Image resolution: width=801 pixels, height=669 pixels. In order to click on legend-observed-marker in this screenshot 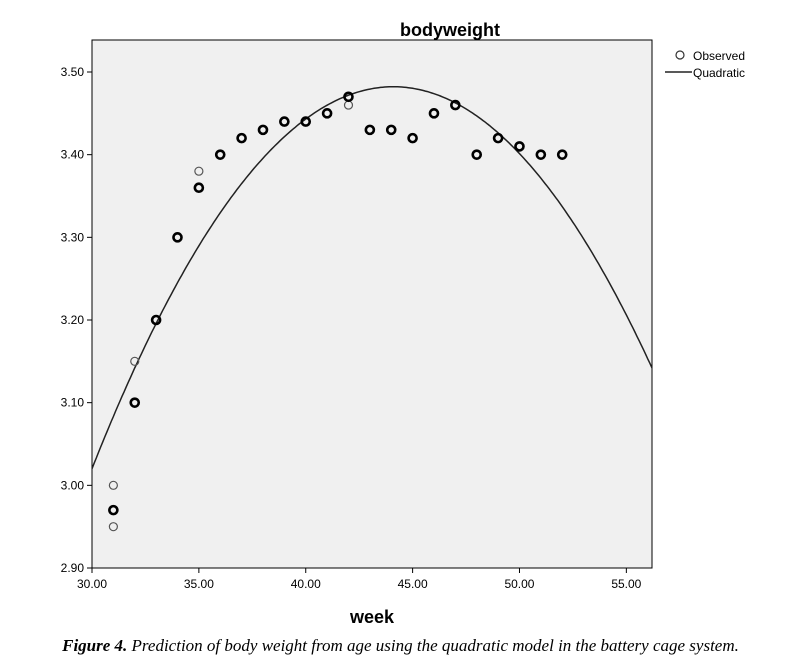, I will do `click(680, 55)`.